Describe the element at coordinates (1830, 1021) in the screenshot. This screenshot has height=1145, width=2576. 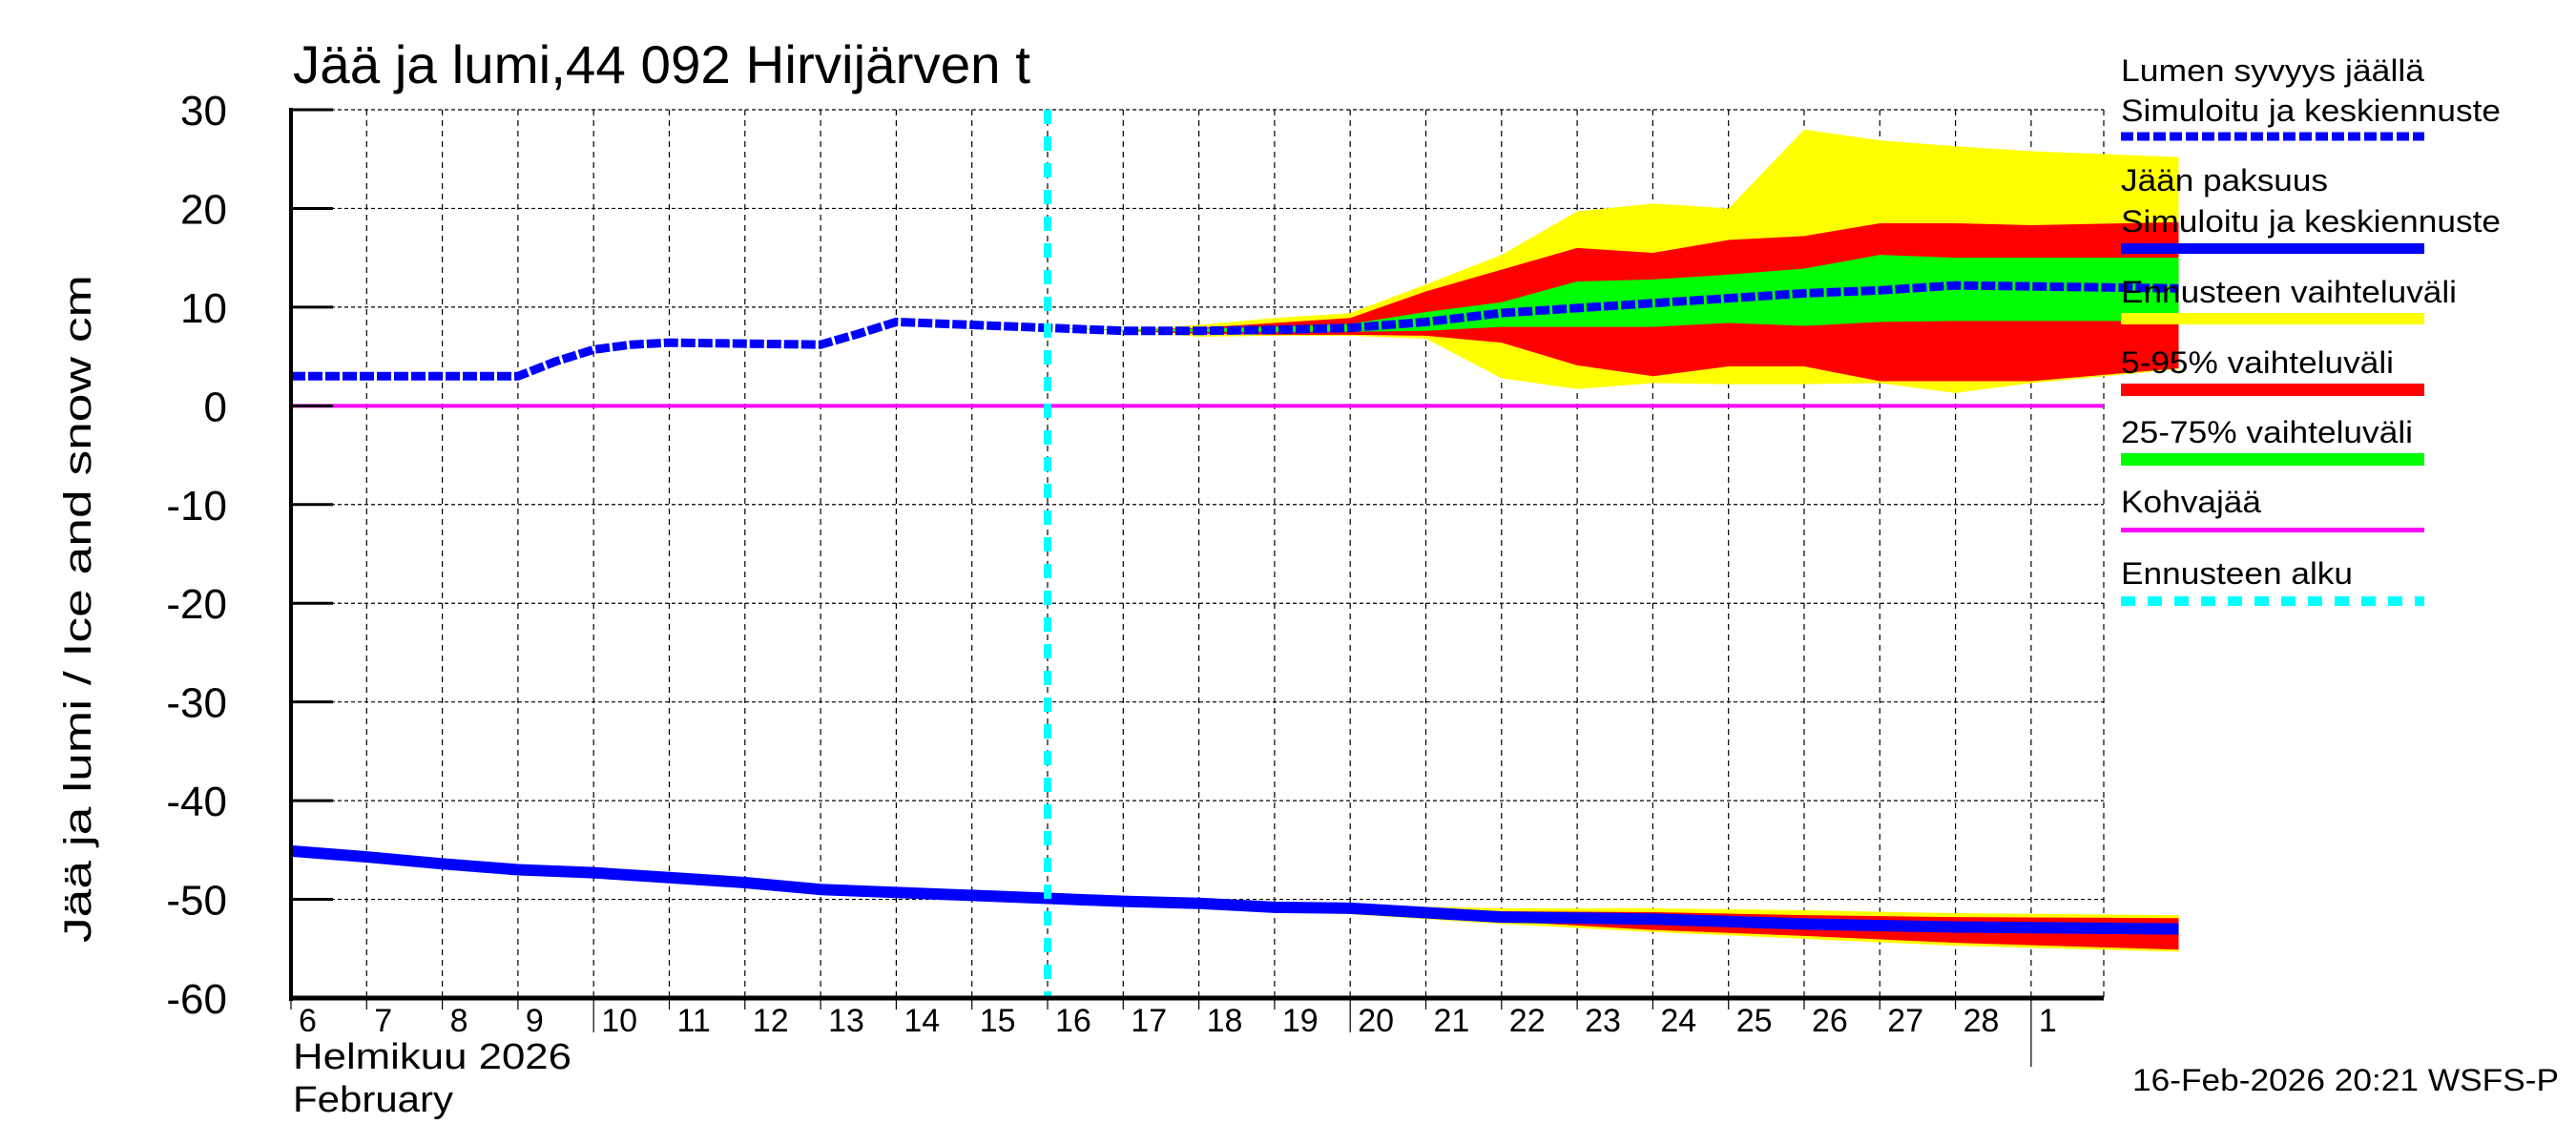
I see `x-tick-label: 26` at that location.